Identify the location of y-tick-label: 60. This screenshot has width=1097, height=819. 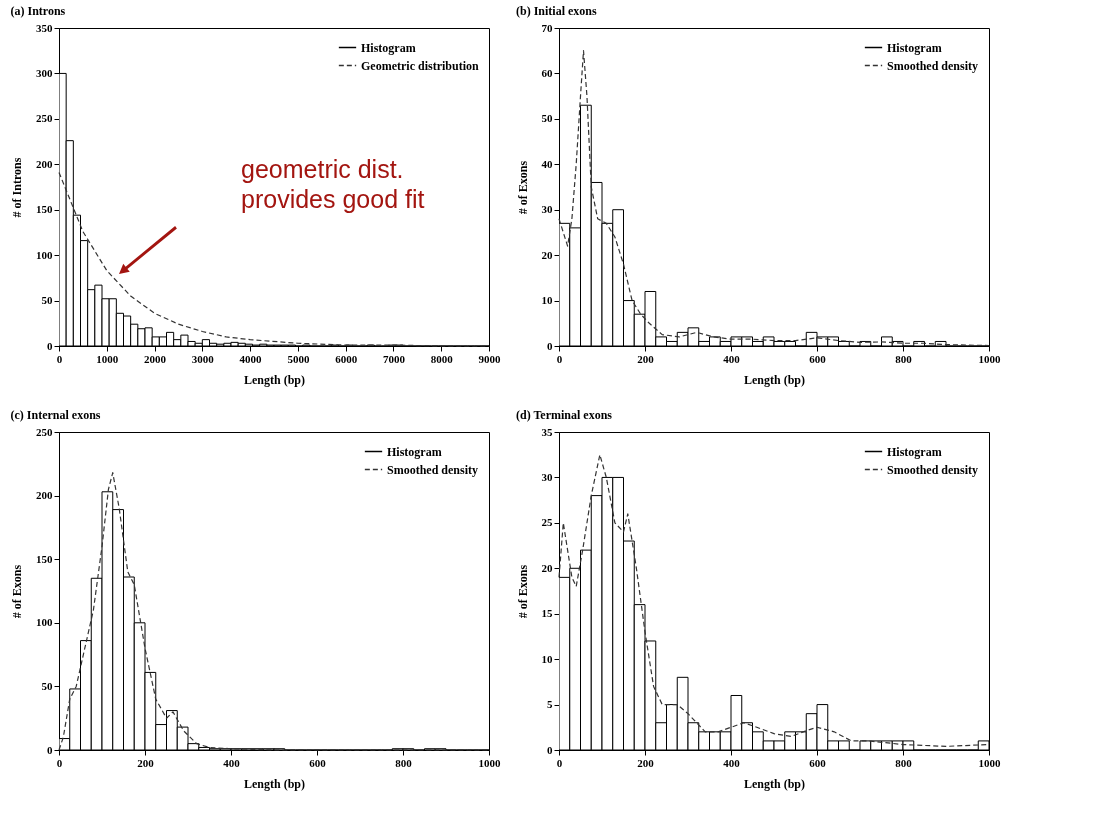
(547, 72).